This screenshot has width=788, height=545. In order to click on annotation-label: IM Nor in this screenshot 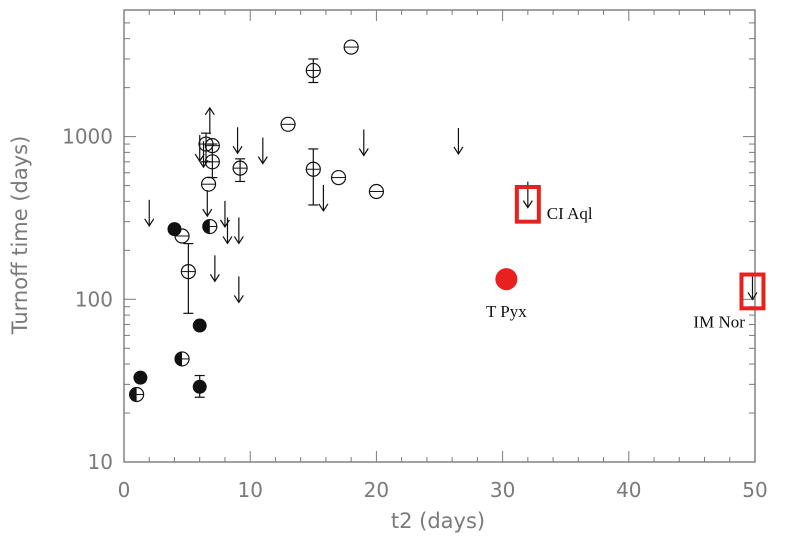, I will do `click(719, 322)`.